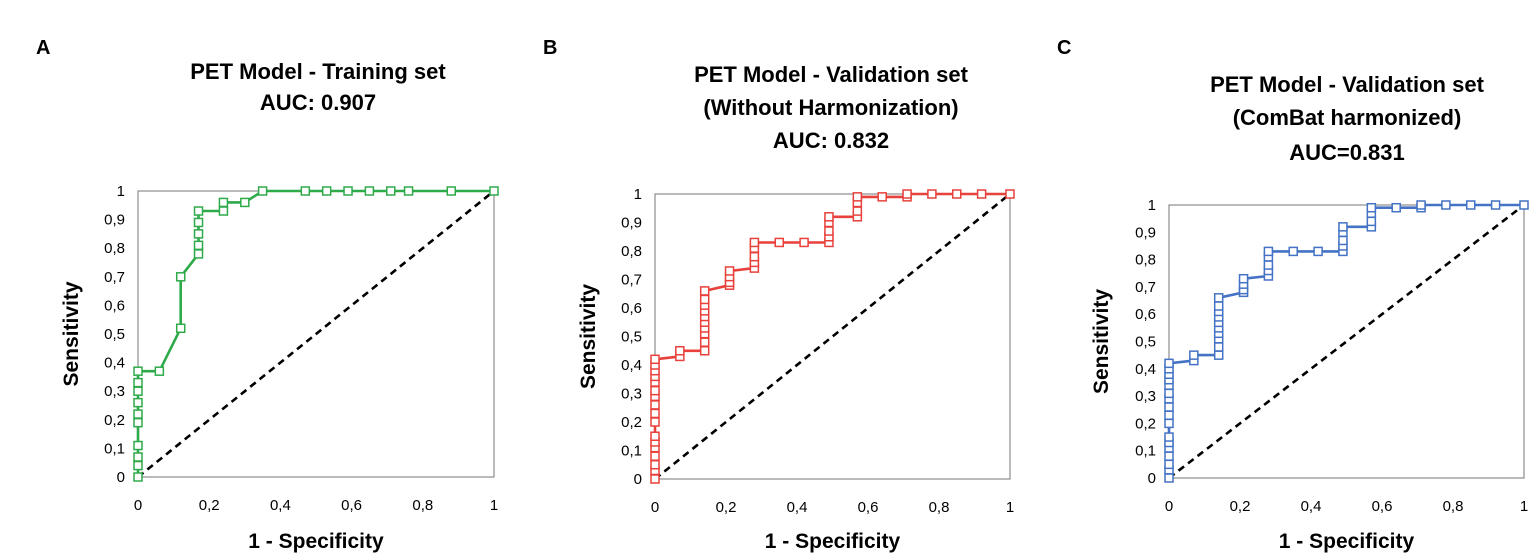 This screenshot has width=1535, height=560. What do you see at coordinates (114, 334) in the screenshot?
I see `panel-a-y-tick-label: 0,5` at bounding box center [114, 334].